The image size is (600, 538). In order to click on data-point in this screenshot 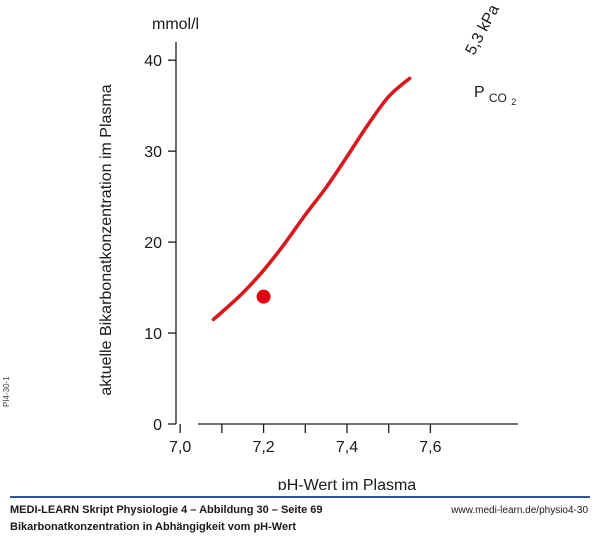, I will do `click(263, 296)`.